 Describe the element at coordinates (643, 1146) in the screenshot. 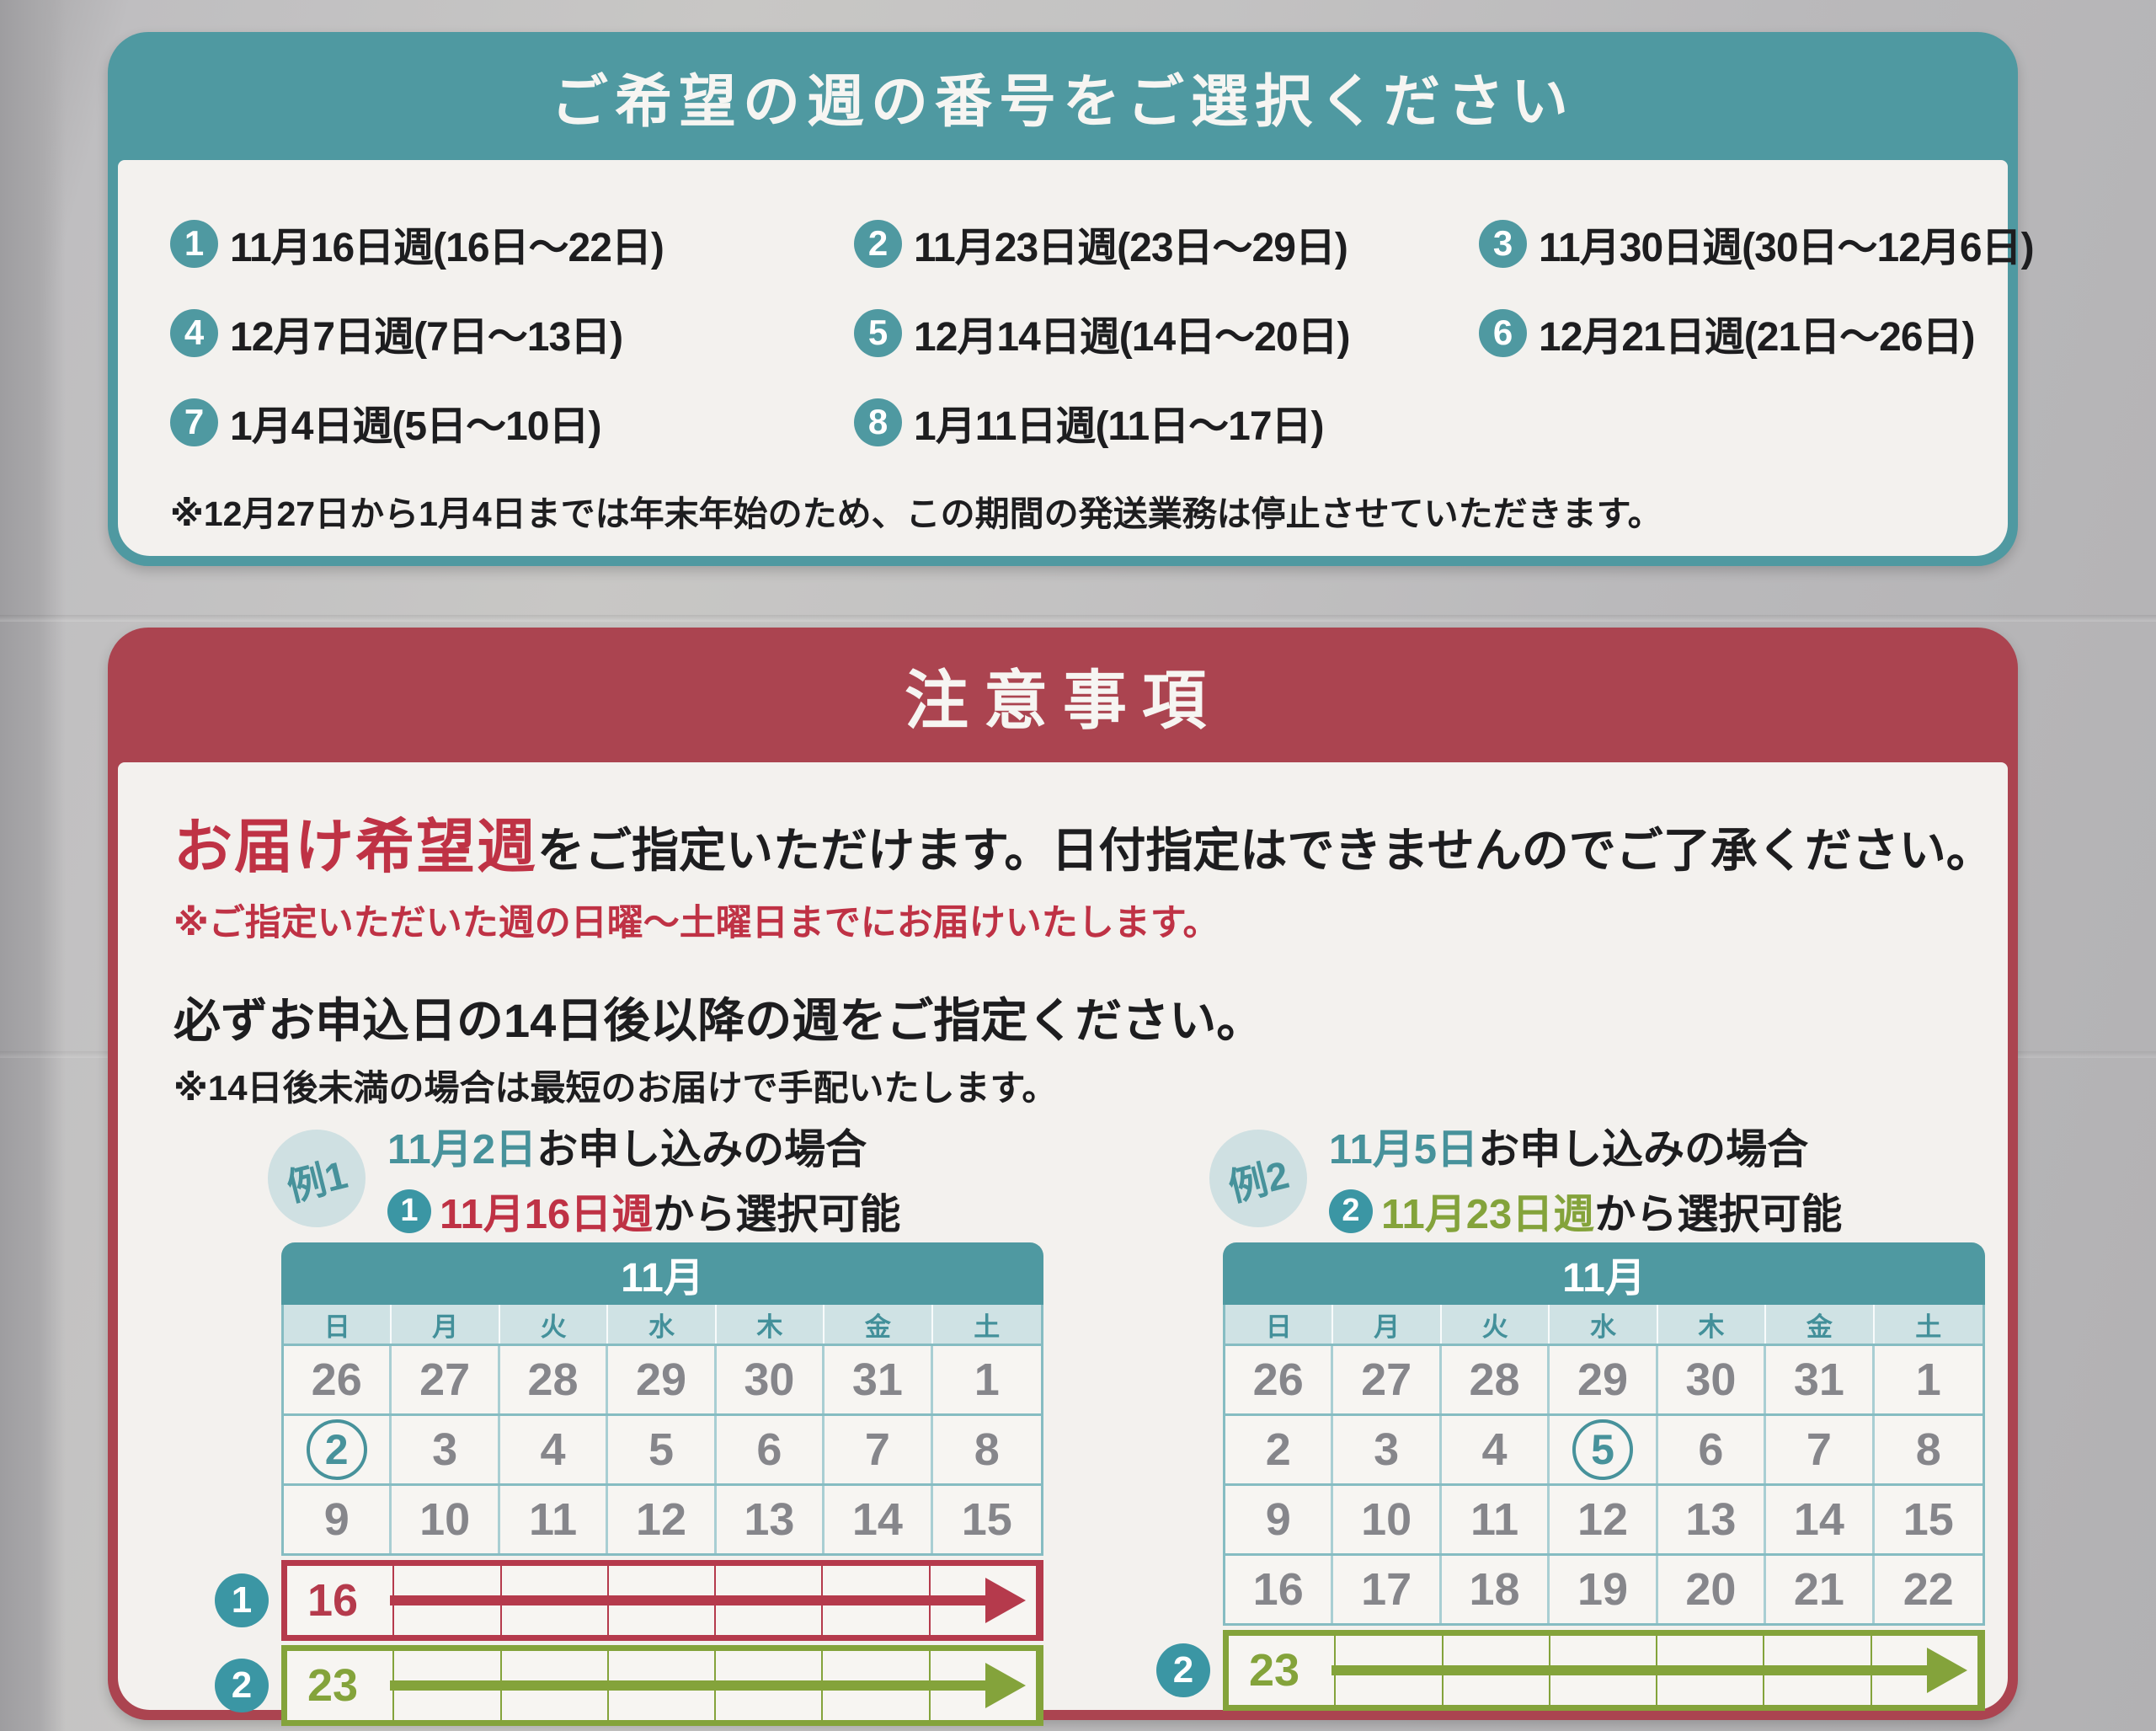

I see `example-1-apply-line: 11月2日お申し込みの場合` at that location.